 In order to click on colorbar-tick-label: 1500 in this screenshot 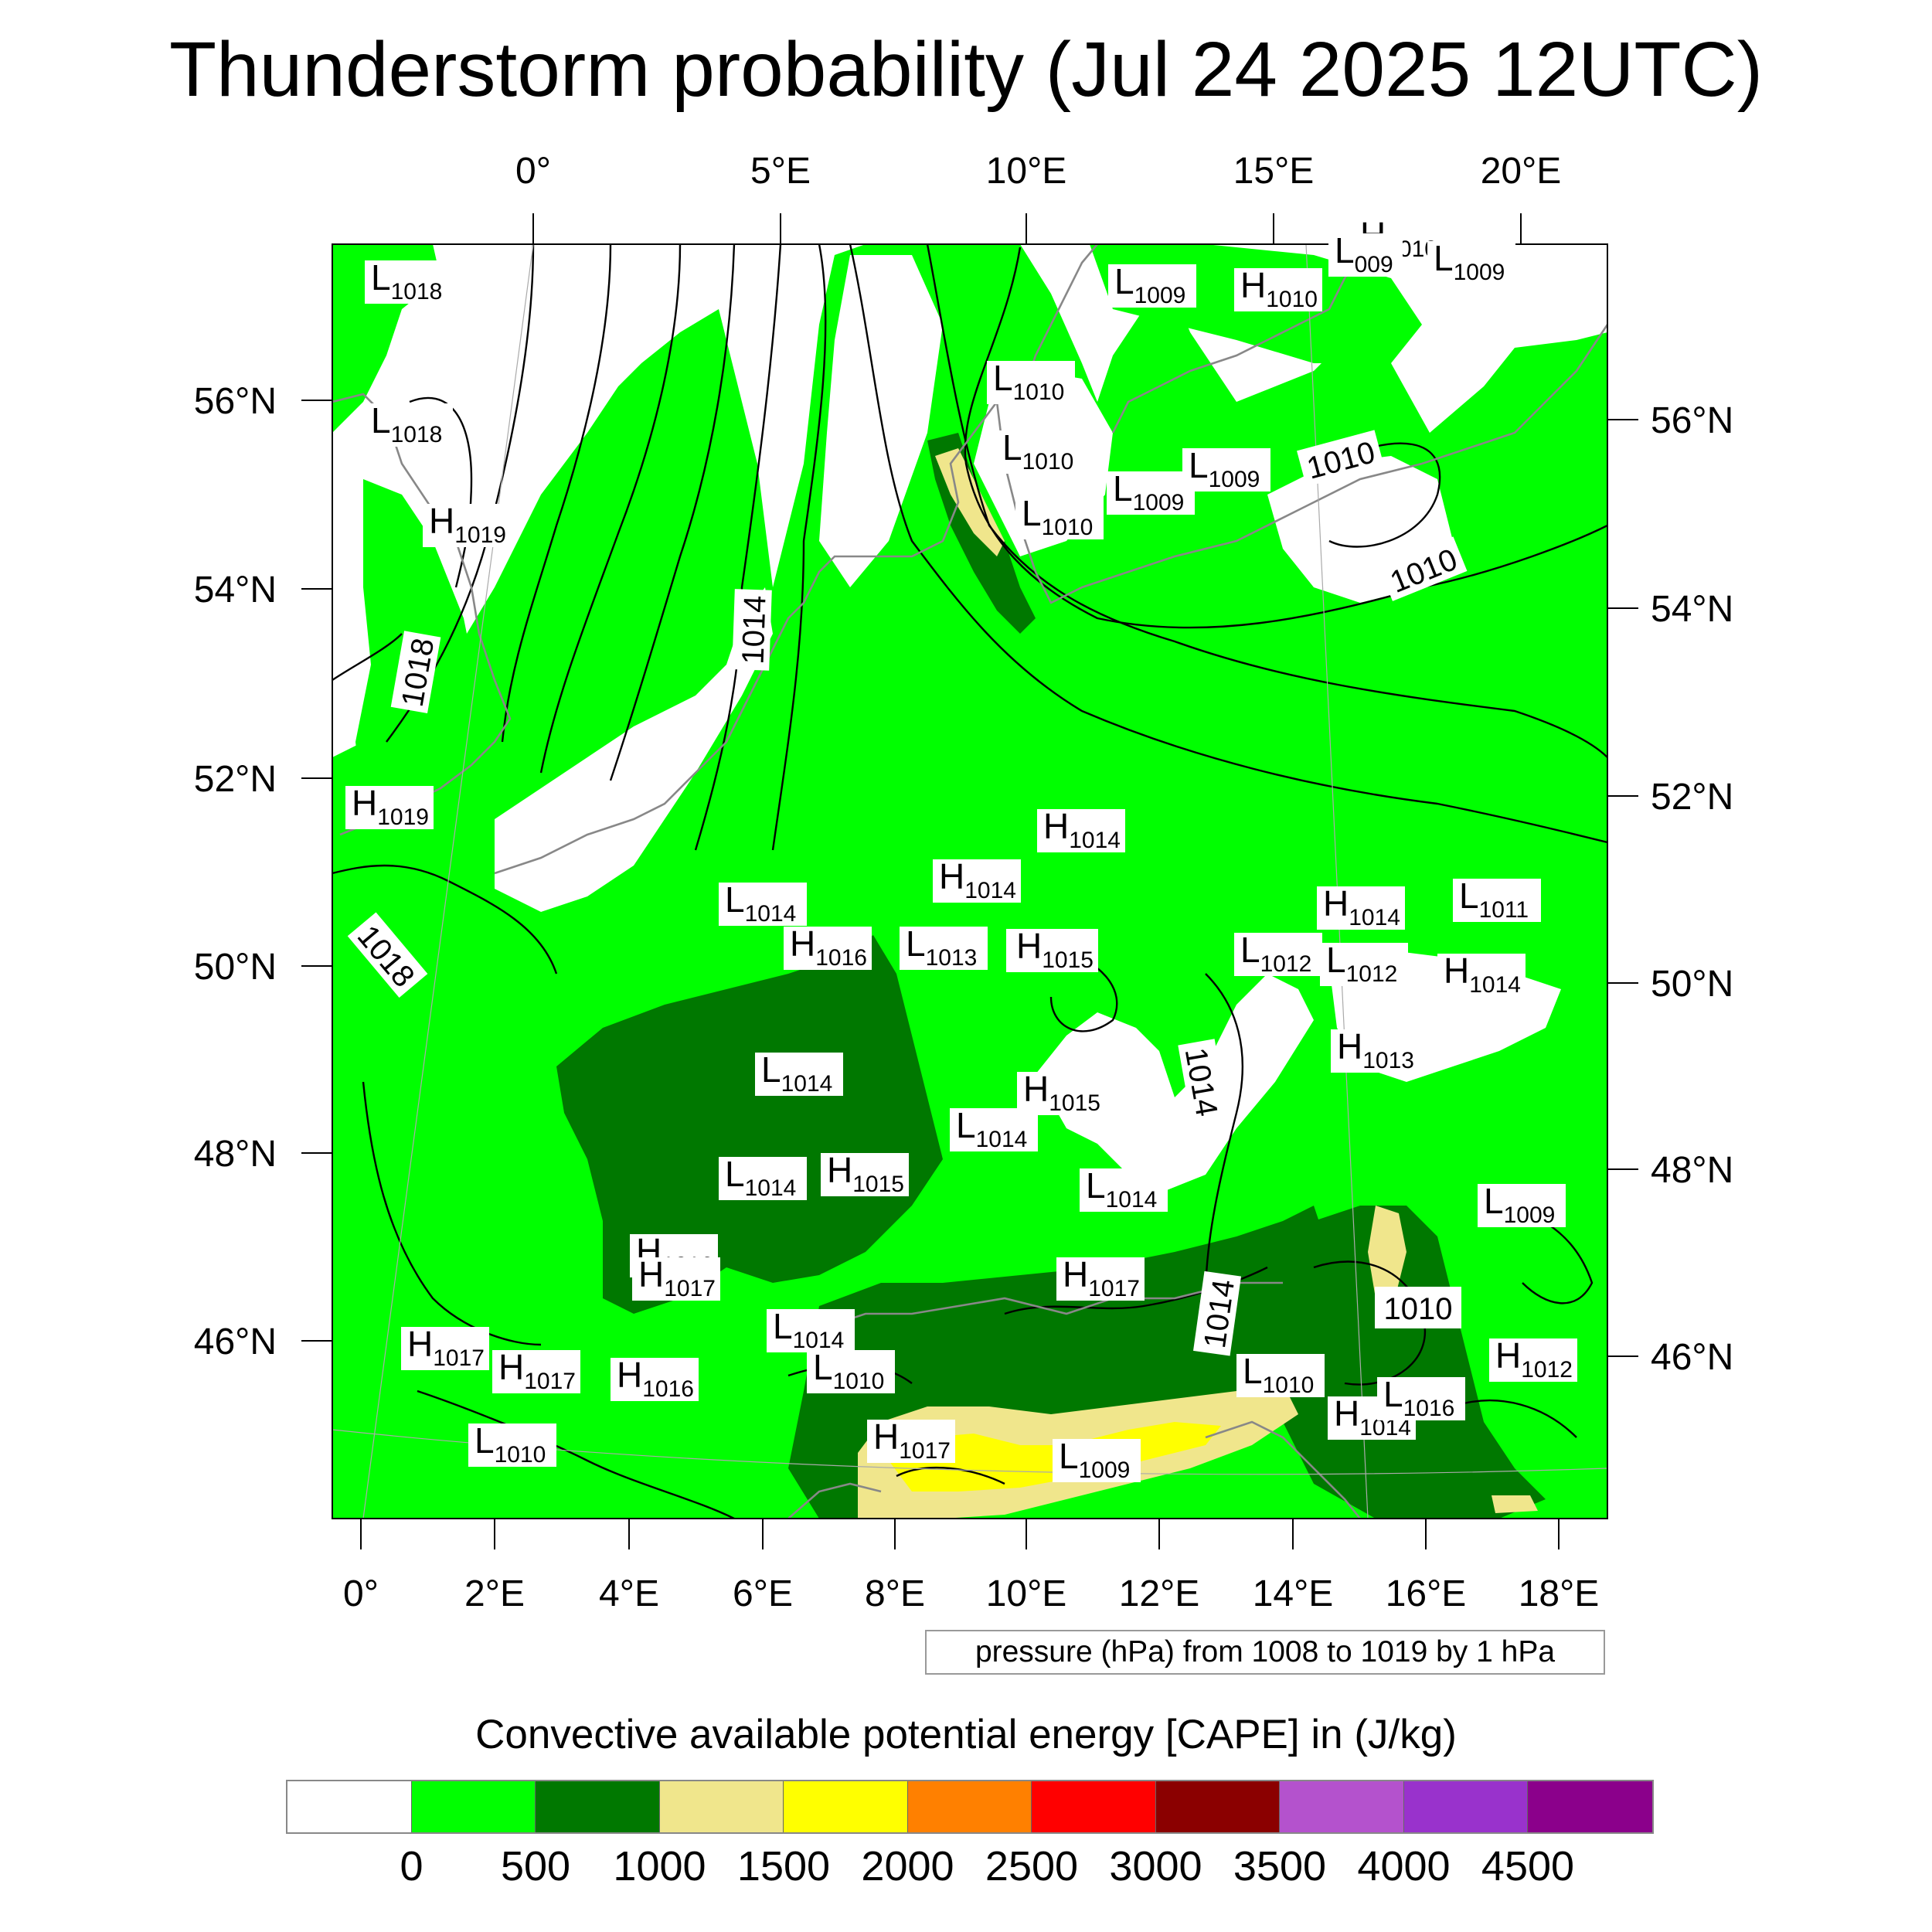, I will do `click(784, 1866)`.